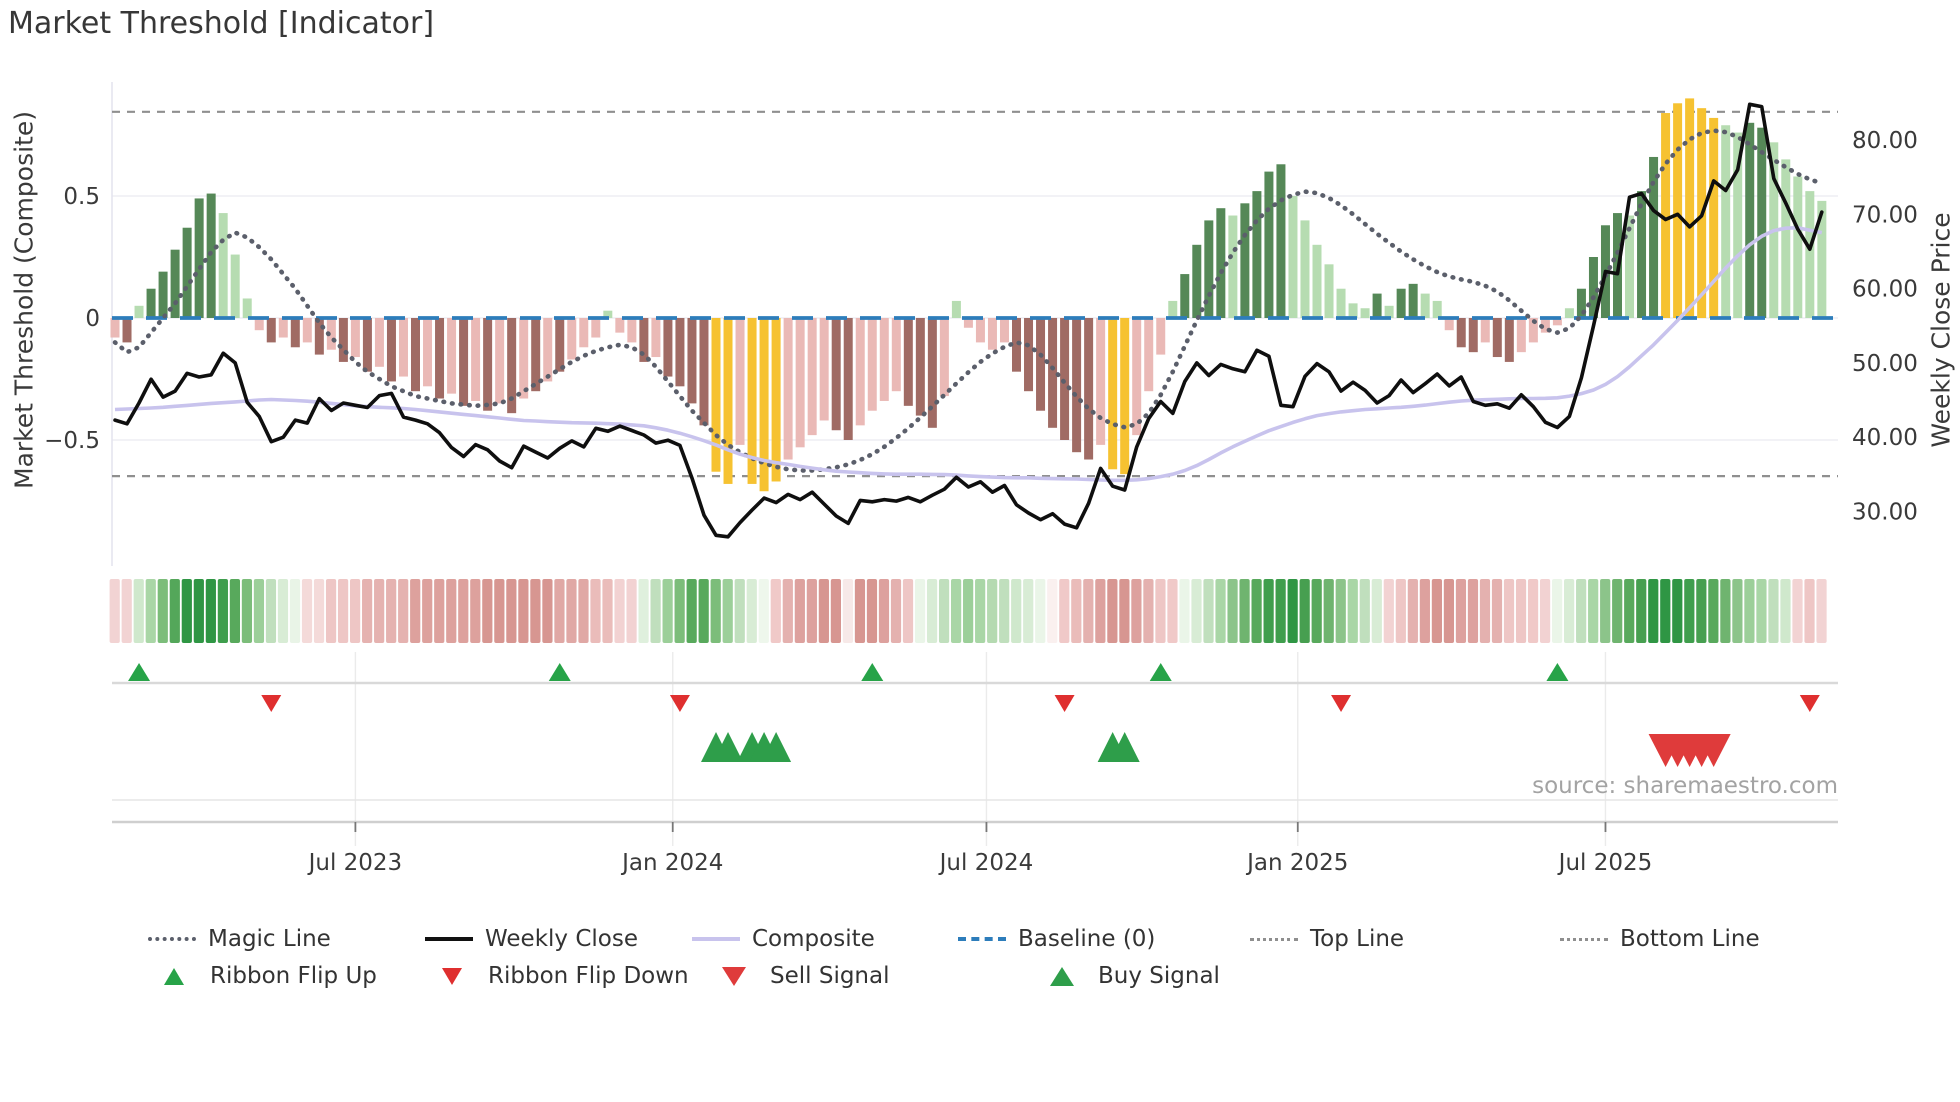  I want to click on sell-signal-icon, so click(734, 976).